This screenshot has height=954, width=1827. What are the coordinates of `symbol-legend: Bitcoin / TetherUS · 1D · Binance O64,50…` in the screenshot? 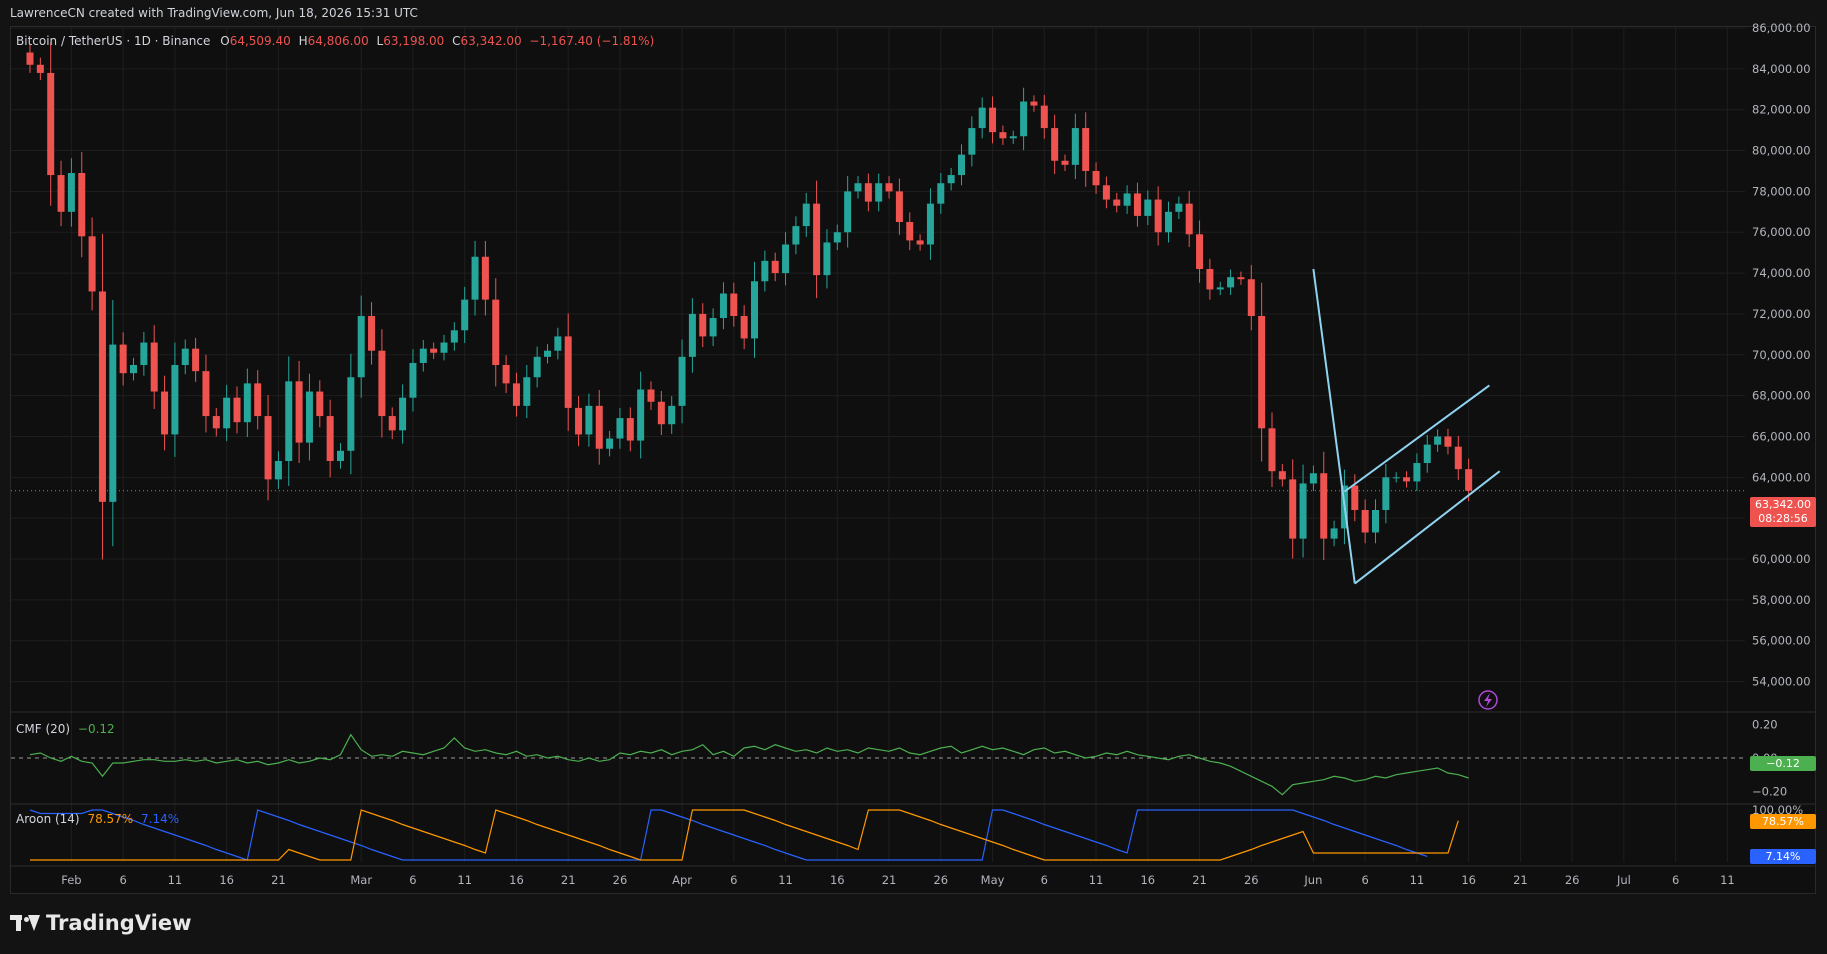 It's located at (335, 41).